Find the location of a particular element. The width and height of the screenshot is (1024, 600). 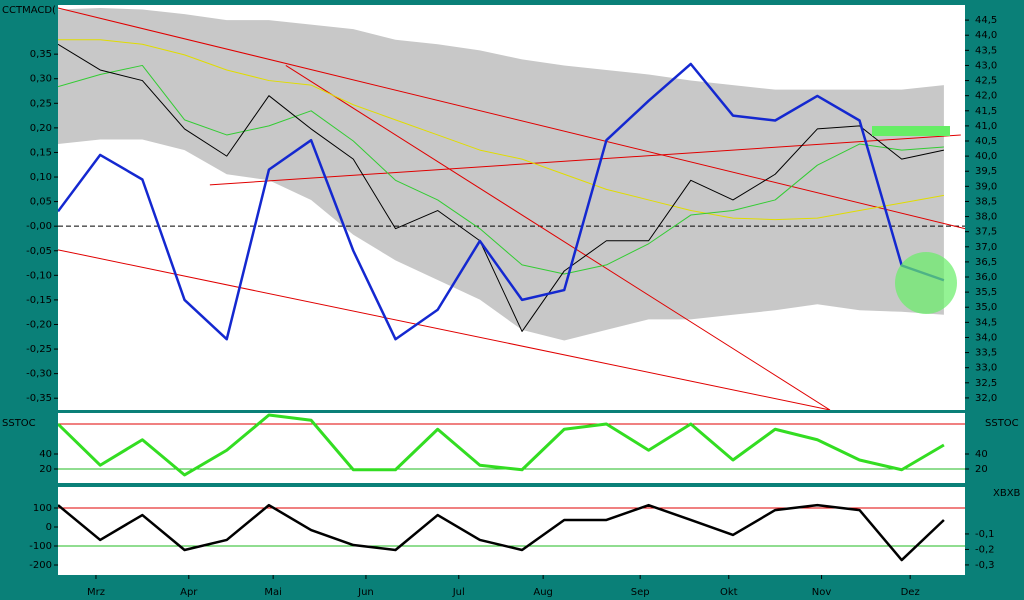

y-tick-label: -100 is located at coordinates (40, 546).